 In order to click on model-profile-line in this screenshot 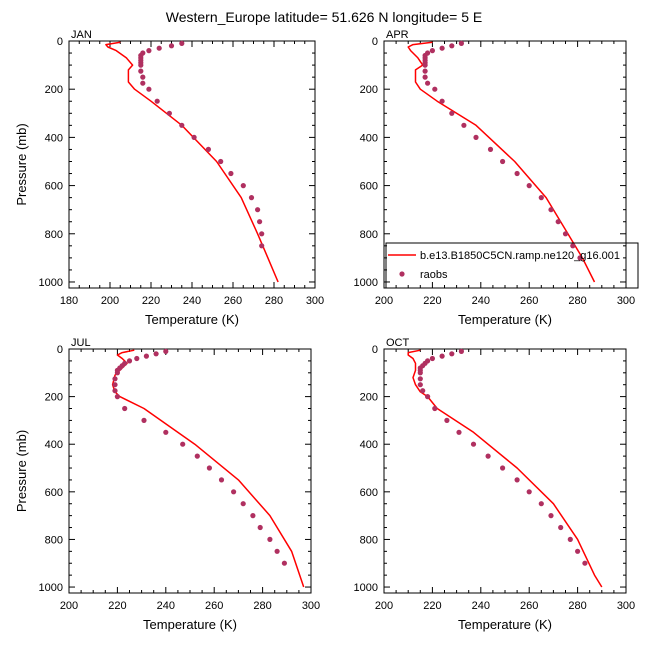, I will do `click(192, 162)`.